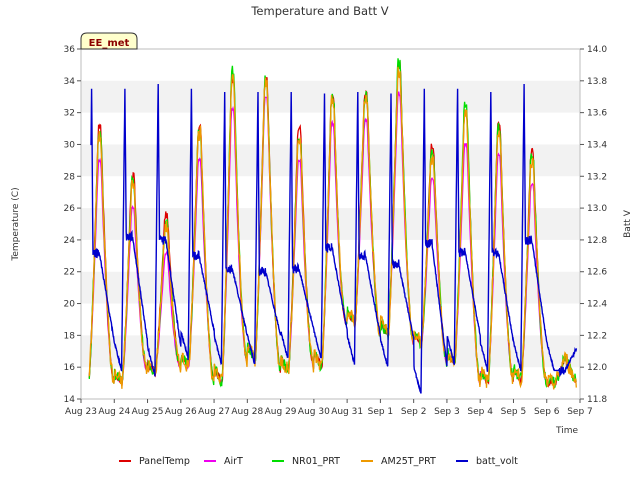  What do you see at coordinates (408, 461) in the screenshot?
I see `legend-label: AM25T_PRT` at bounding box center [408, 461].